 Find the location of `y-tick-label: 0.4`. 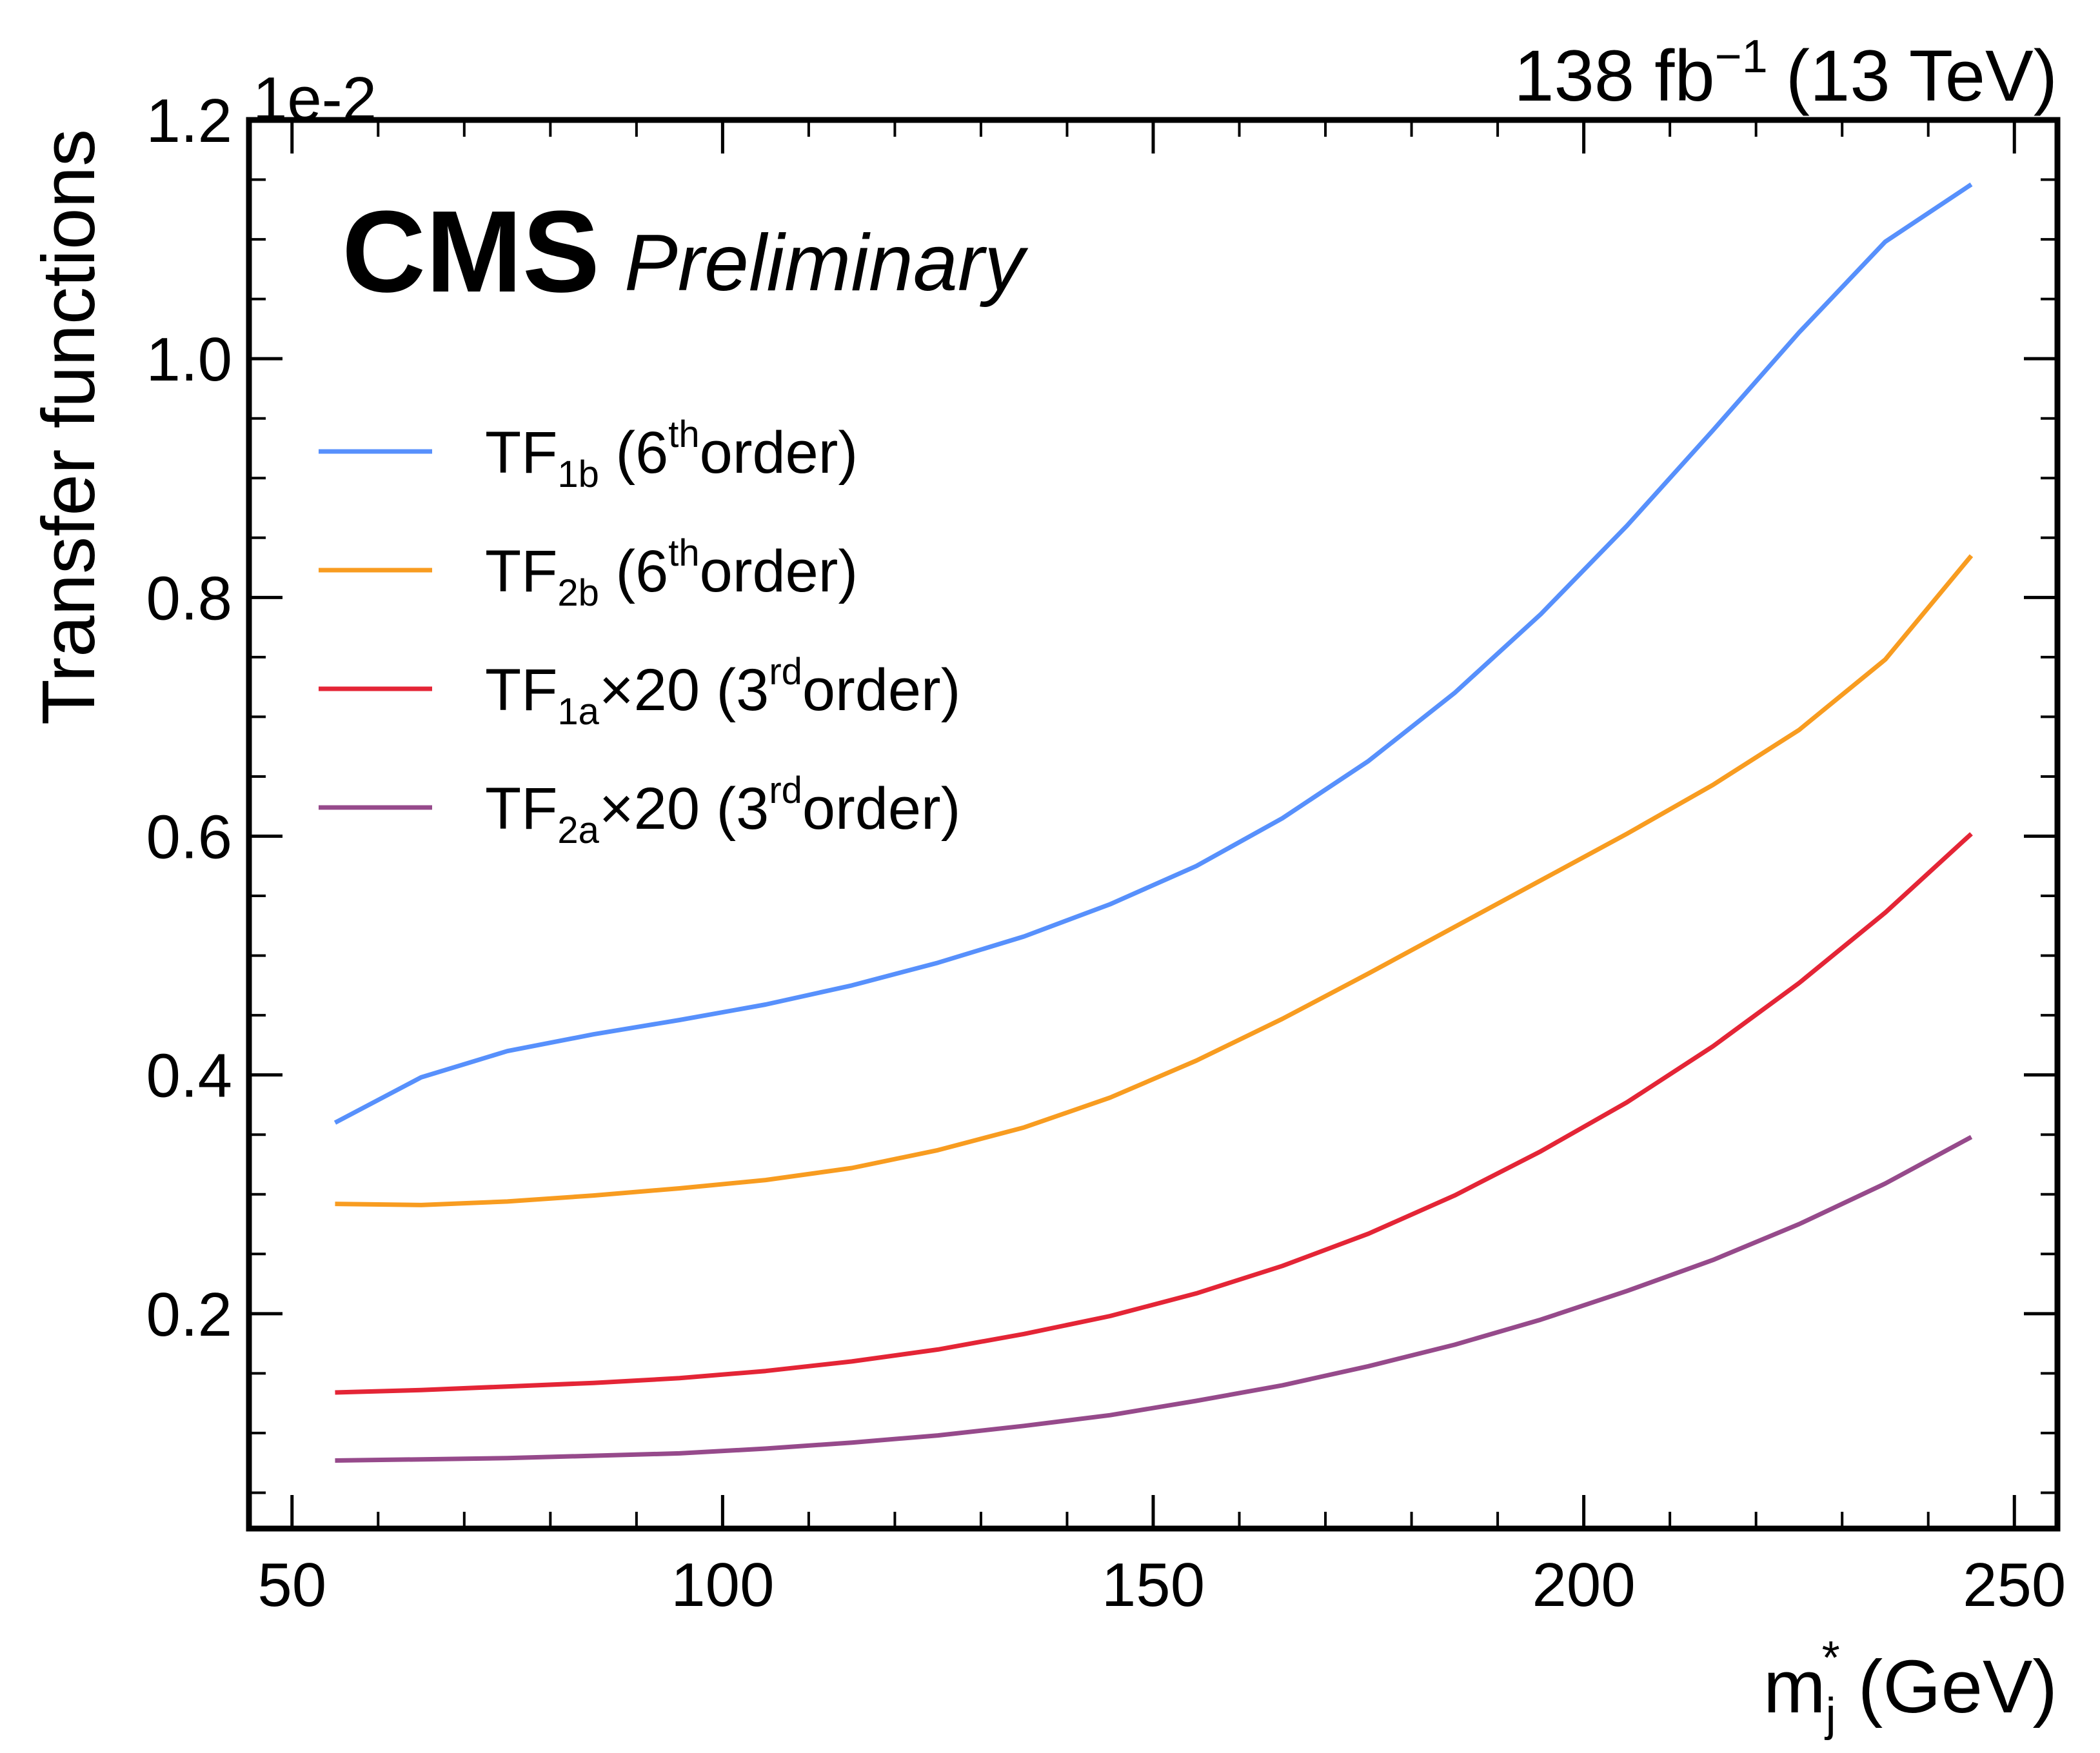

y-tick-label: 0.4 is located at coordinates (189, 1076).